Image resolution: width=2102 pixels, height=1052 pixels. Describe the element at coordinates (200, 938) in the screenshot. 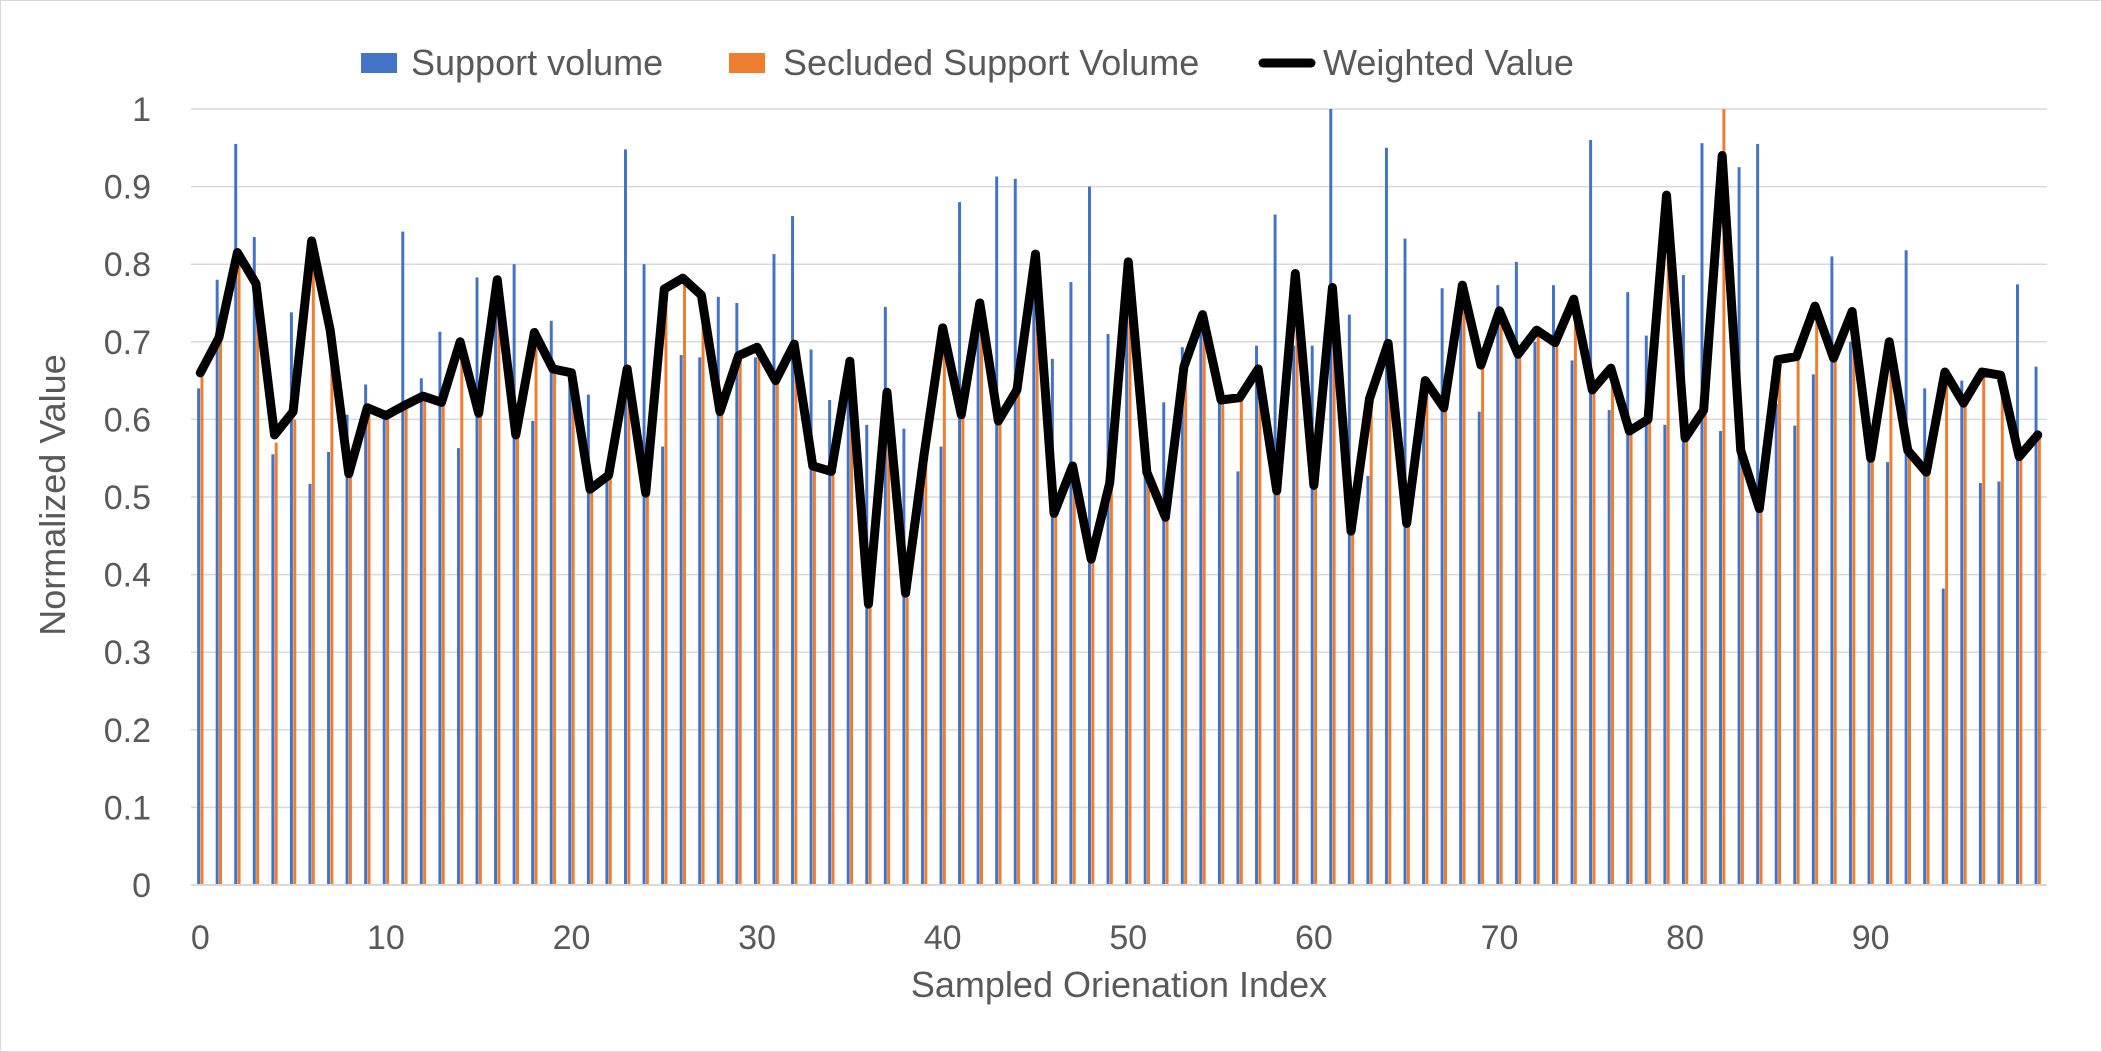

I see `x-tick-label: 0` at that location.